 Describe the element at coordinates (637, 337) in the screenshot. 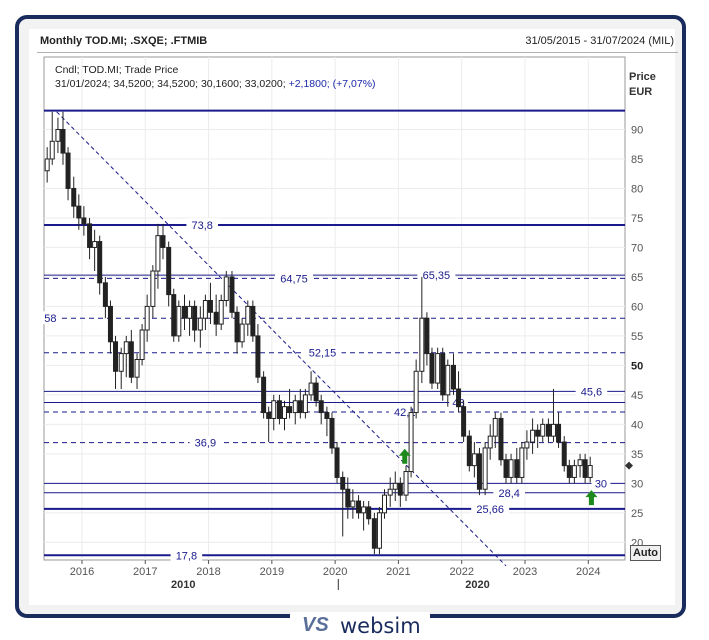

I see `y-tick-label: 55` at that location.